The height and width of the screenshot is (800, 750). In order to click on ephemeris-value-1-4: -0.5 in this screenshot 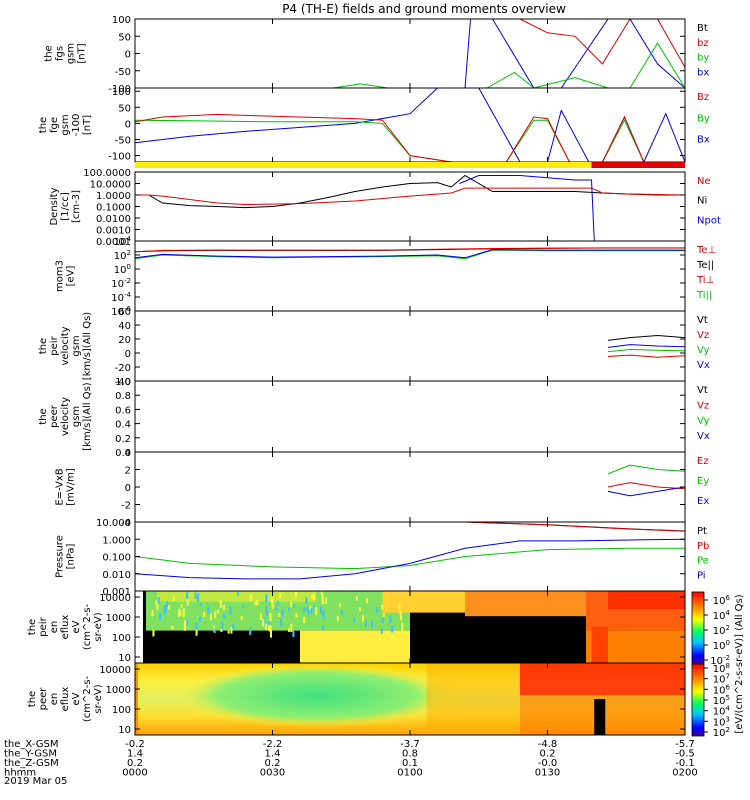, I will do `click(685, 754)`.